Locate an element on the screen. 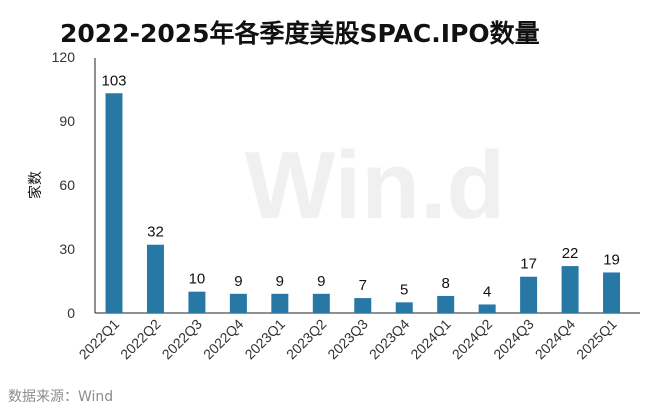  y-axis-label: 家数 is located at coordinates (35, 185).